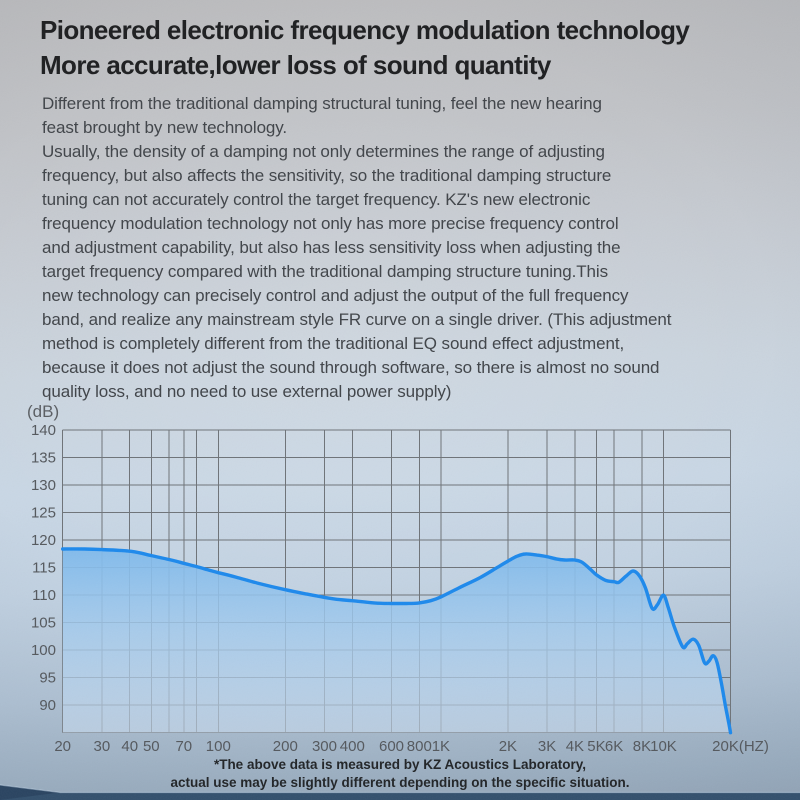 This screenshot has height=800, width=800. Describe the element at coordinates (43, 540) in the screenshot. I see `y-tick-label: 120` at that location.